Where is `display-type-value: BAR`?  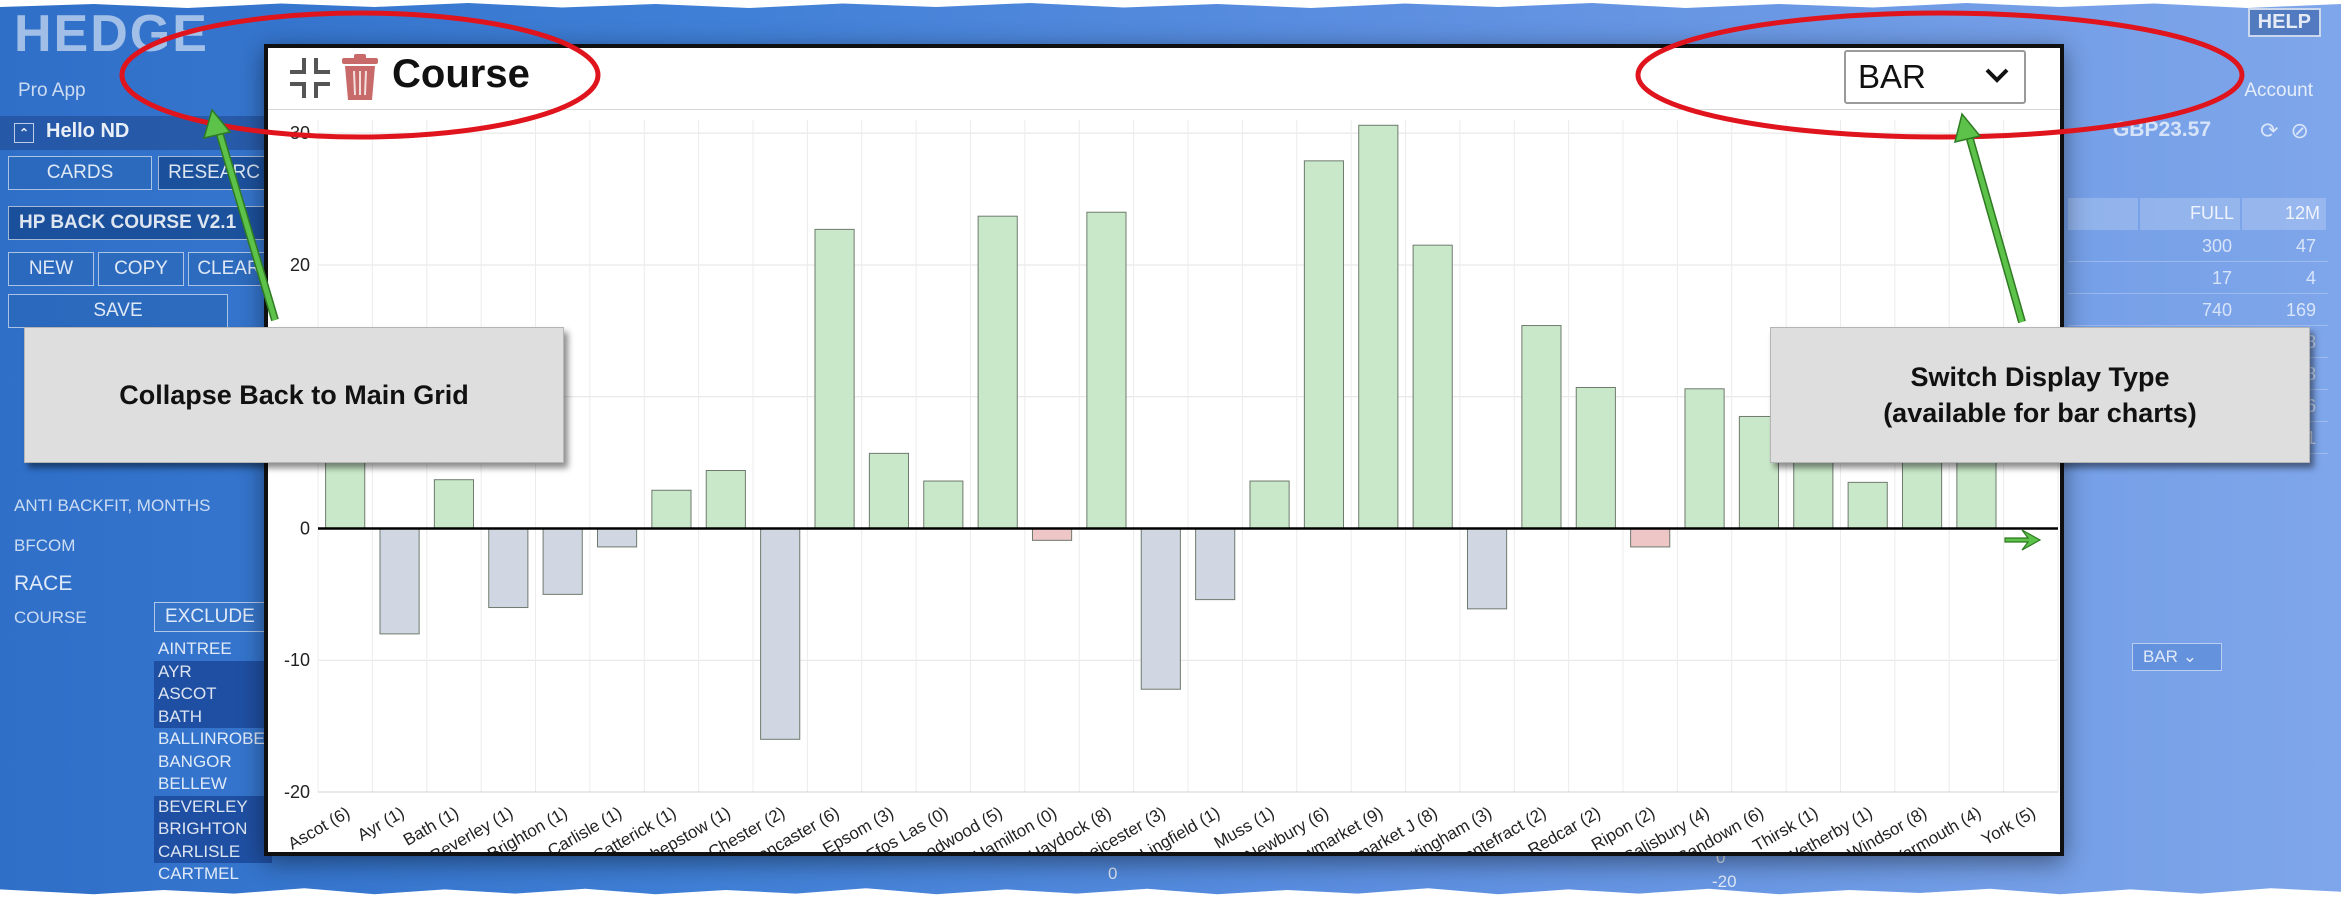 display-type-value: BAR is located at coordinates (1892, 76).